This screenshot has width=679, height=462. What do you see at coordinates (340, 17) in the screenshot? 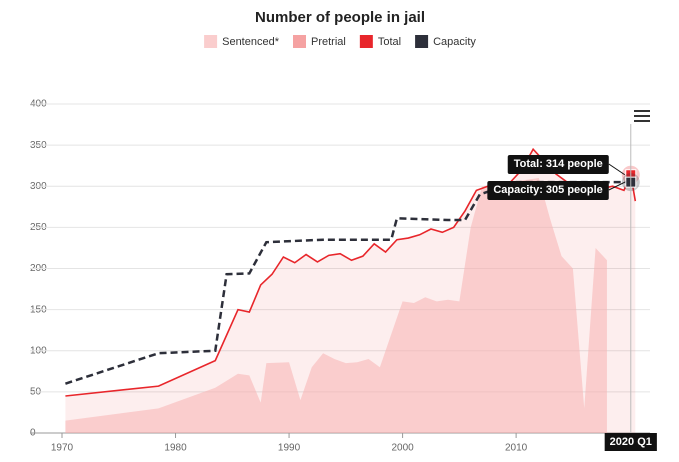
I see `chart-title: Number of people in jail` at bounding box center [340, 17].